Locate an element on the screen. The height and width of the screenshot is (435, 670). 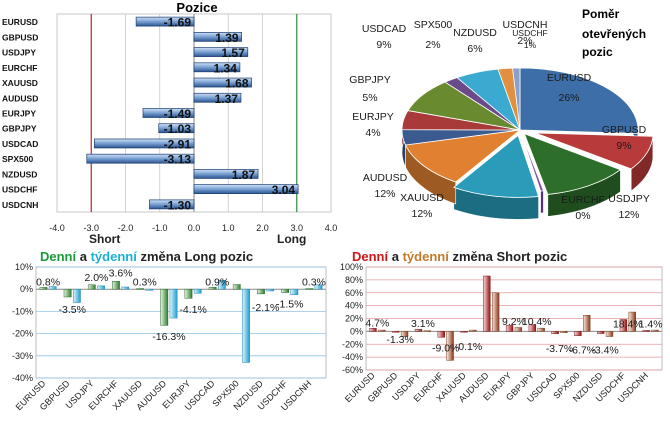
short-change-data-label: 4.7% is located at coordinates (377, 323).